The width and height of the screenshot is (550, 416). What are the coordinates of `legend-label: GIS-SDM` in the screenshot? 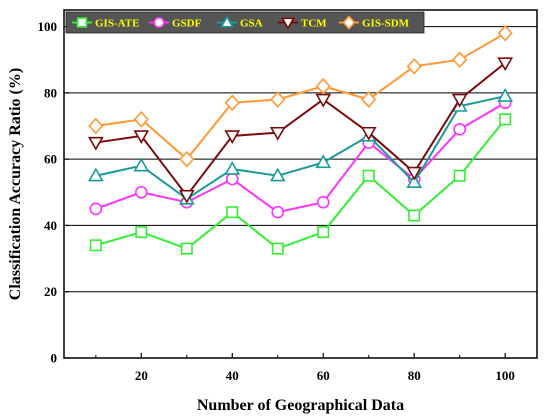 It's located at (386, 24).